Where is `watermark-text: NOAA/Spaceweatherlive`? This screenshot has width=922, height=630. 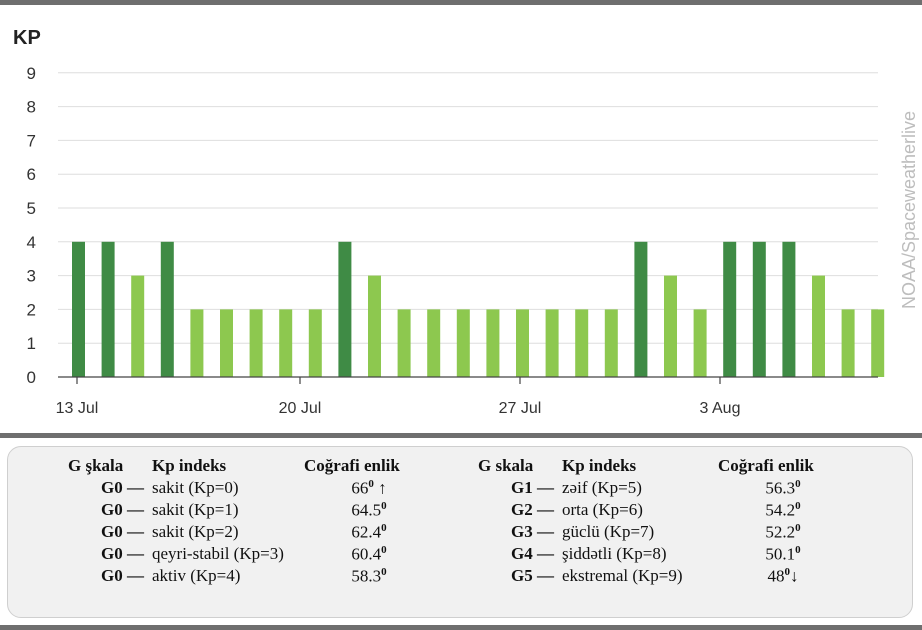 watermark-text: NOAA/Spaceweatherlive is located at coordinates (909, 210).